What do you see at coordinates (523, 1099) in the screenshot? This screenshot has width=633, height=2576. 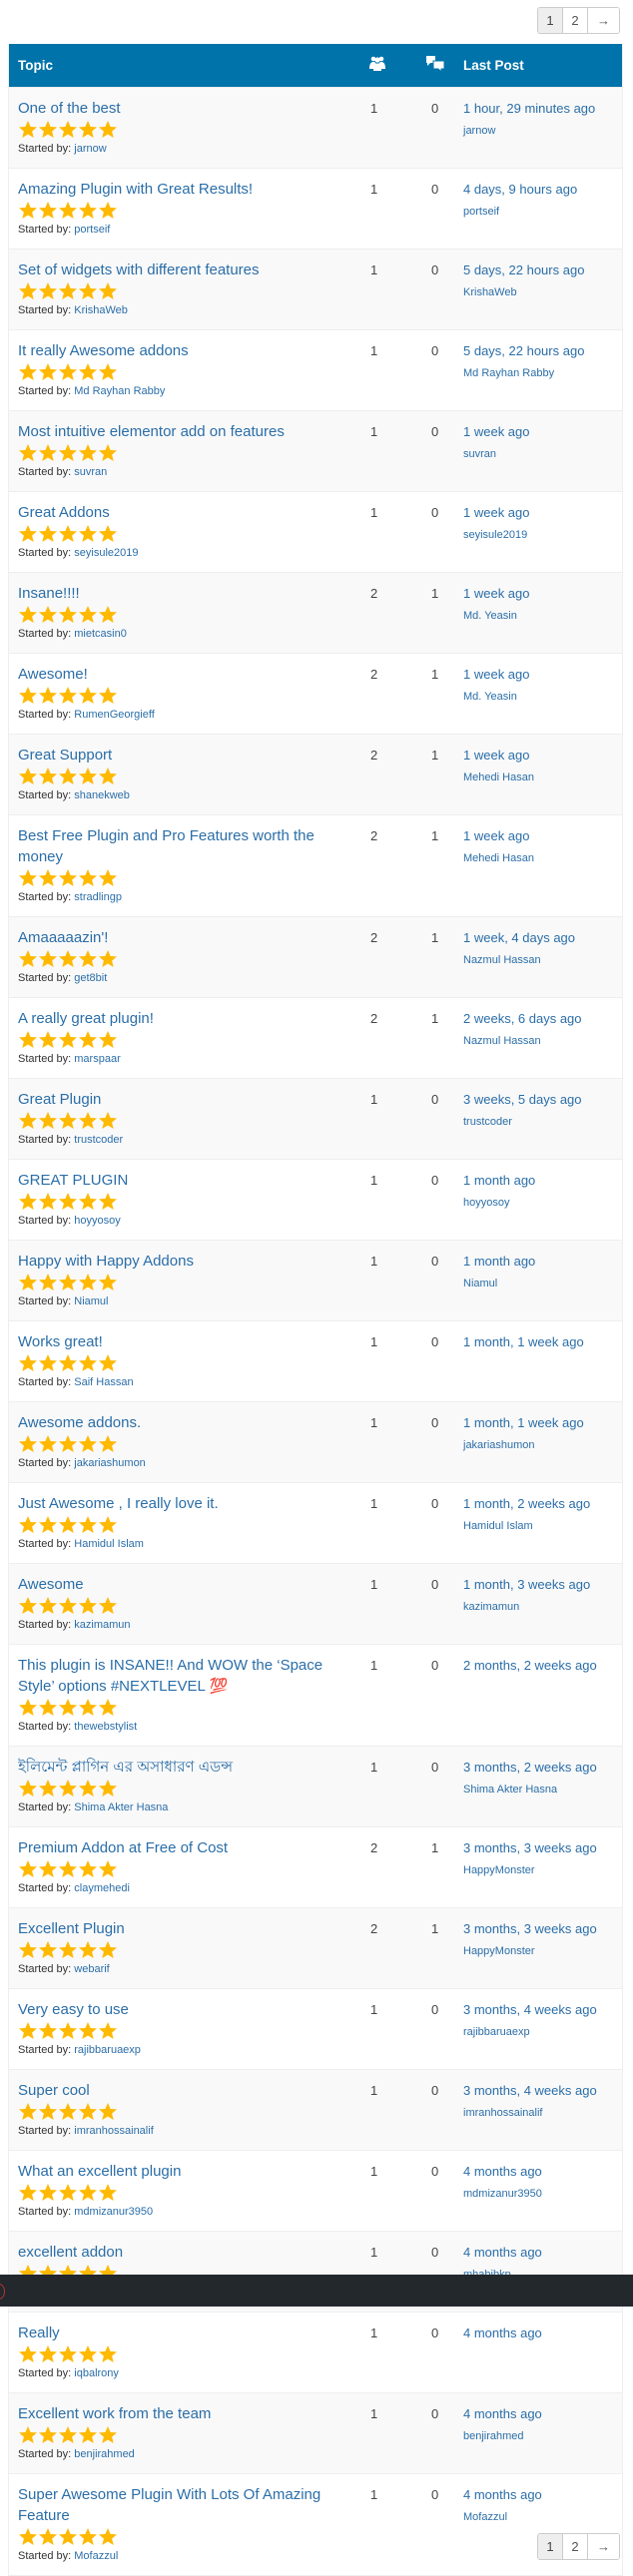 I see `last-post-time-link: 3 weeks, 5 days ago` at bounding box center [523, 1099].